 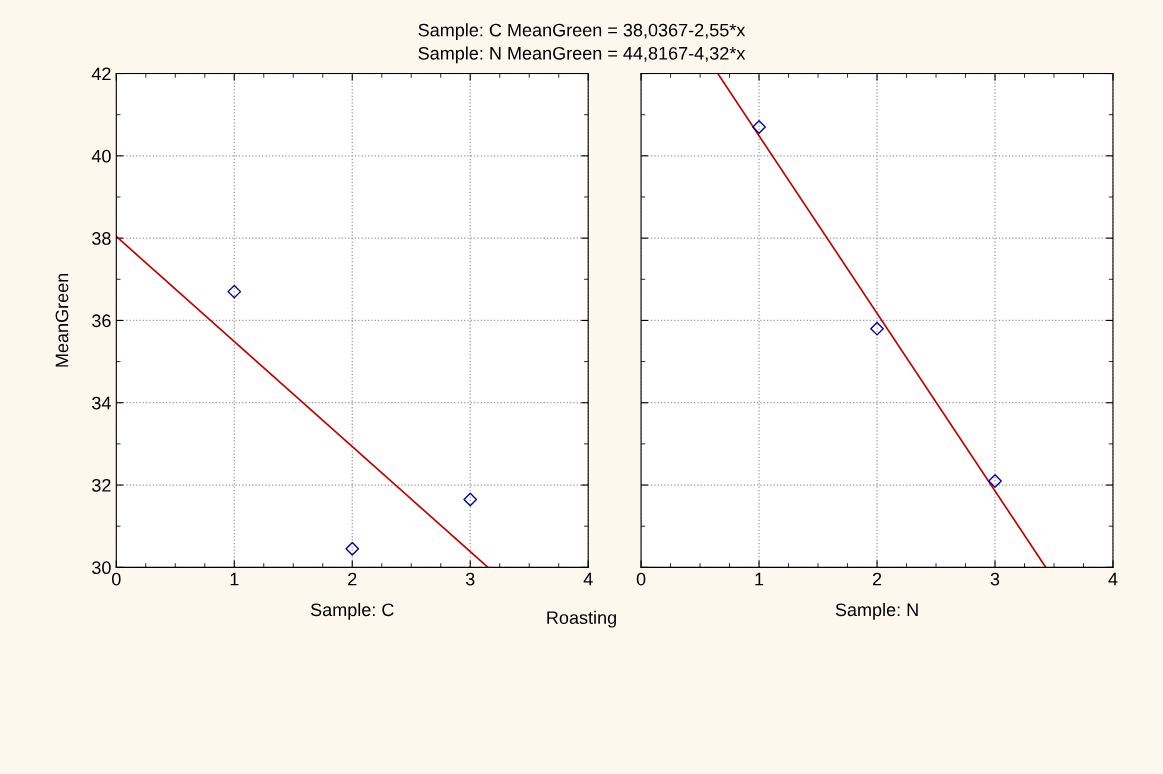 I want to click on y-tick-label: 32, so click(x=101, y=485).